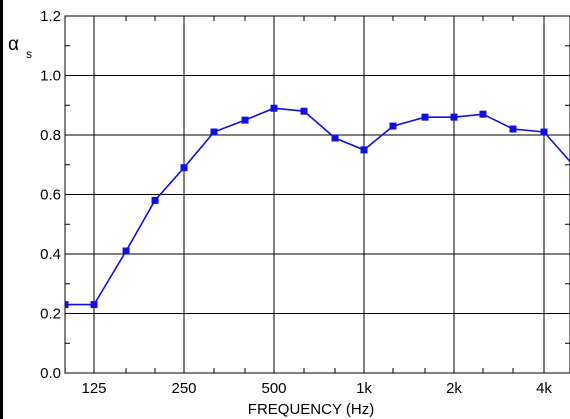  What do you see at coordinates (50, 195) in the screenshot?
I see `y-tick-label: 0.6` at bounding box center [50, 195].